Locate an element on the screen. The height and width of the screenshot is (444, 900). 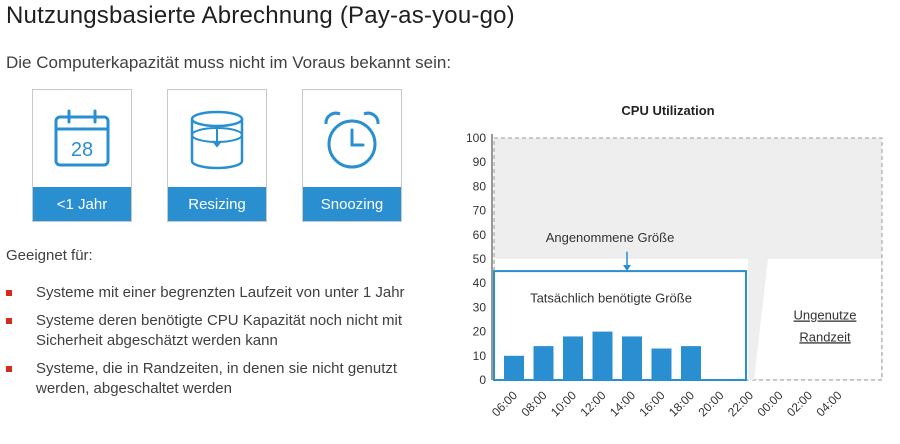
card-less-than-one-year: 28 <1 Jahr is located at coordinates (82, 155).